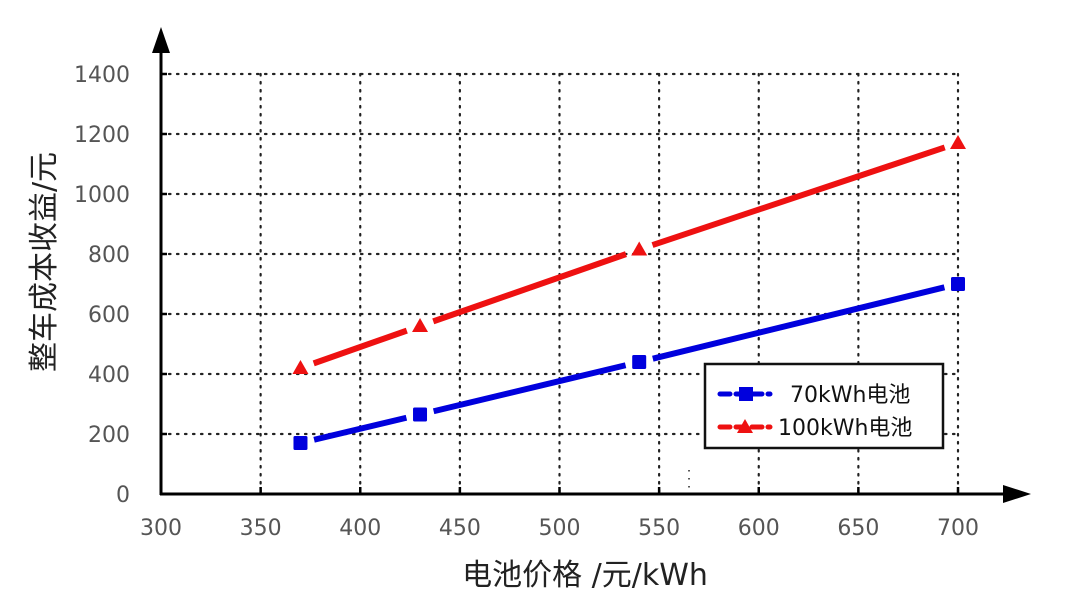  I want to click on y-axis-title: 整车成本收益/元, so click(44, 262).